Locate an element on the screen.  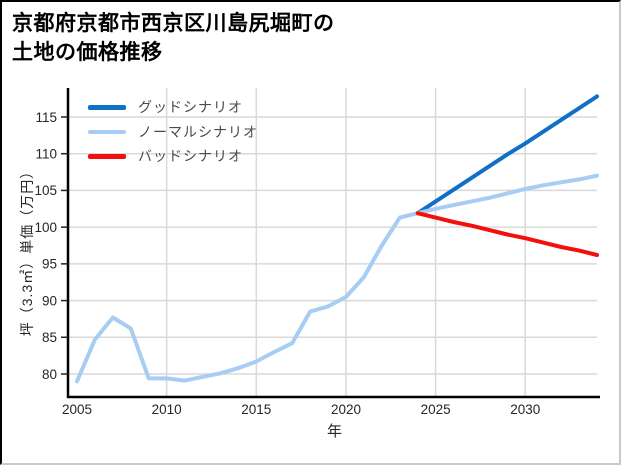
legend-item-good: グッドシナリオ is located at coordinates (173, 107).